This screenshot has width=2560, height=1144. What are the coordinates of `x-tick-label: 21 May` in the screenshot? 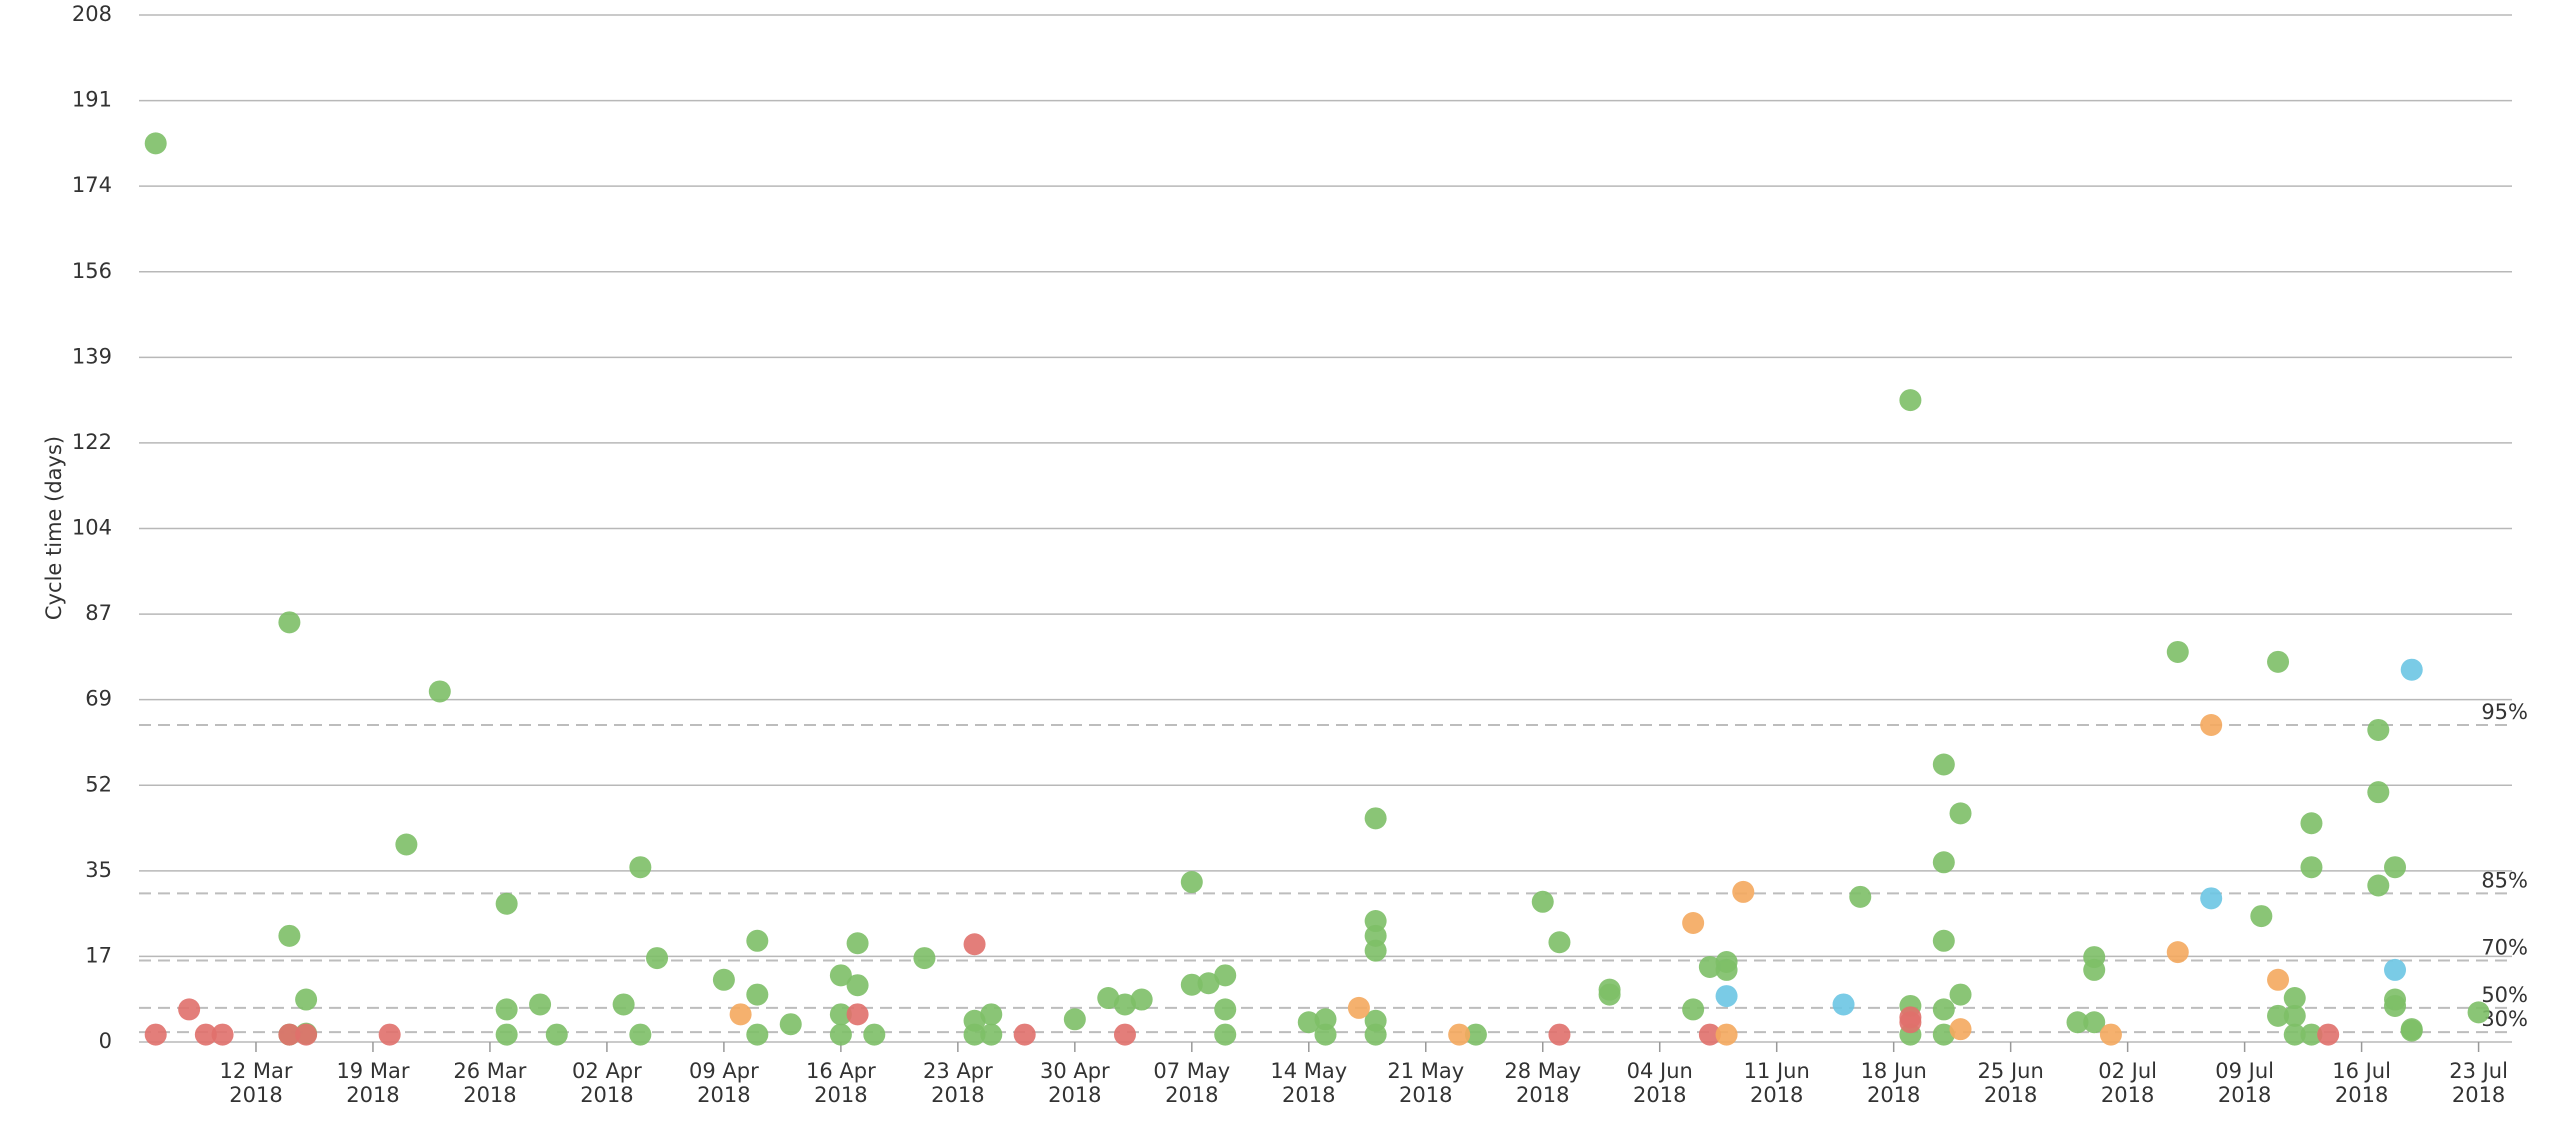 It's located at (1425, 1071).